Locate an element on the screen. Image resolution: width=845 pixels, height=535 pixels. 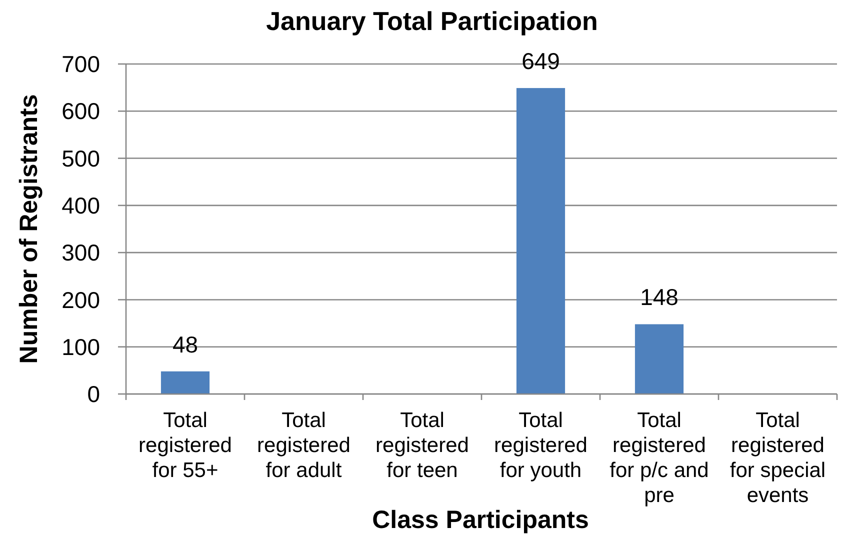
chart-title: January Total Participation is located at coordinates (432, 21).